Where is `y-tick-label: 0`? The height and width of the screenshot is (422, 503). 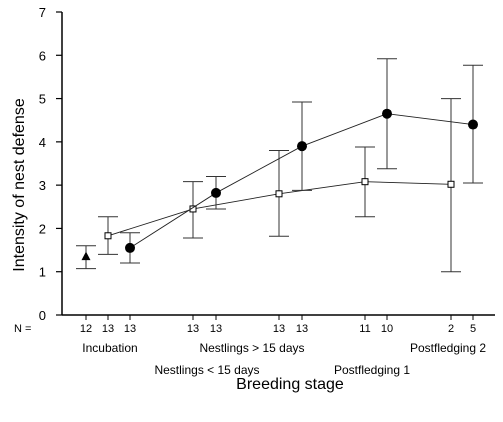 y-tick-label: 0 is located at coordinates (42, 315).